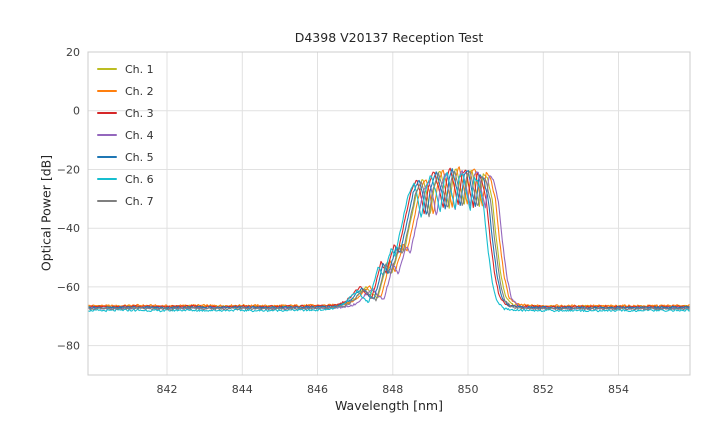 Image resolution: width=720 pixels, height=432 pixels. Describe the element at coordinates (139, 91) in the screenshot. I see `legend-label: Ch. 2` at that location.